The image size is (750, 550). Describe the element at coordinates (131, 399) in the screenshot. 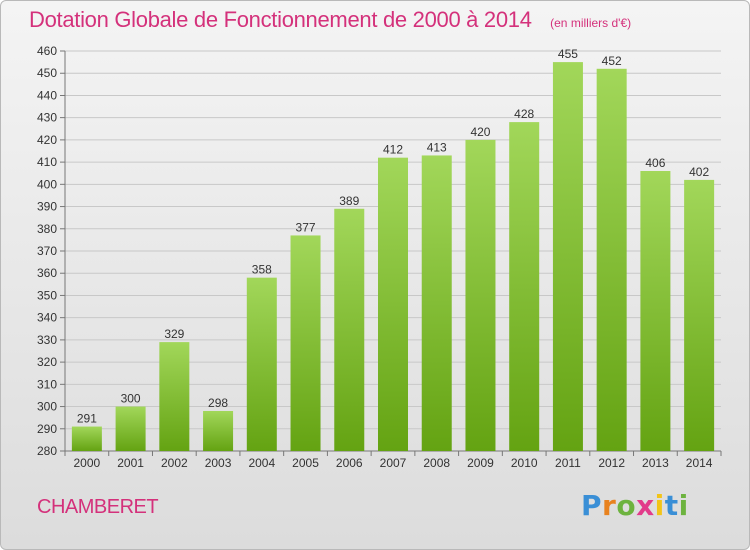

I see `data-label: 300` at that location.